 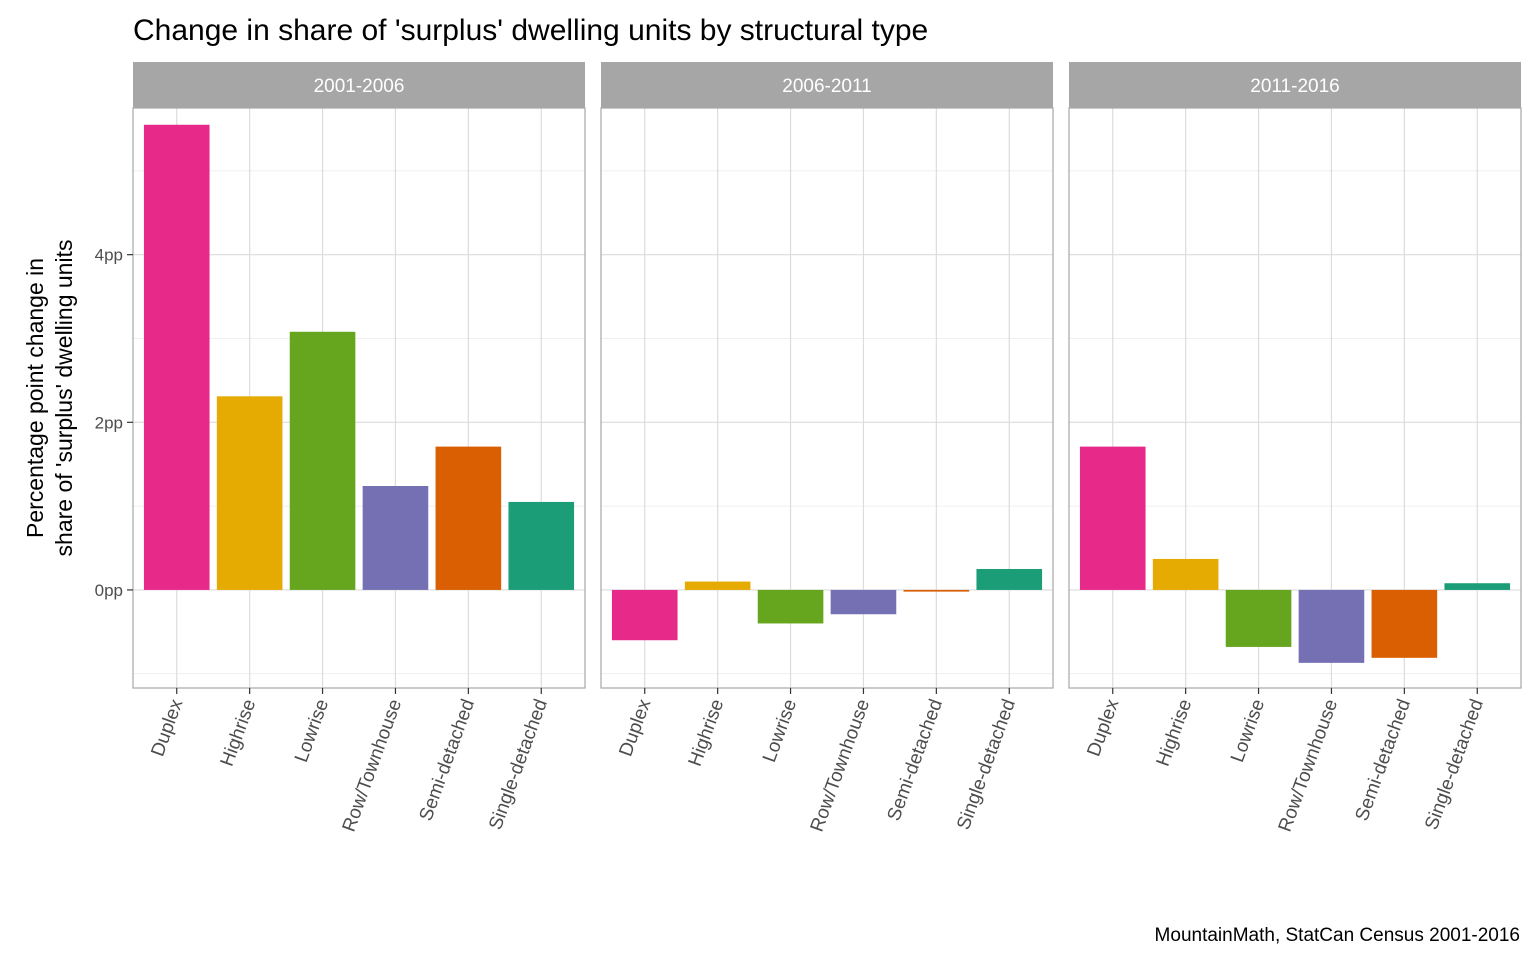 I want to click on y-axis-title-line-1: Percentage point change in, so click(x=35, y=398).